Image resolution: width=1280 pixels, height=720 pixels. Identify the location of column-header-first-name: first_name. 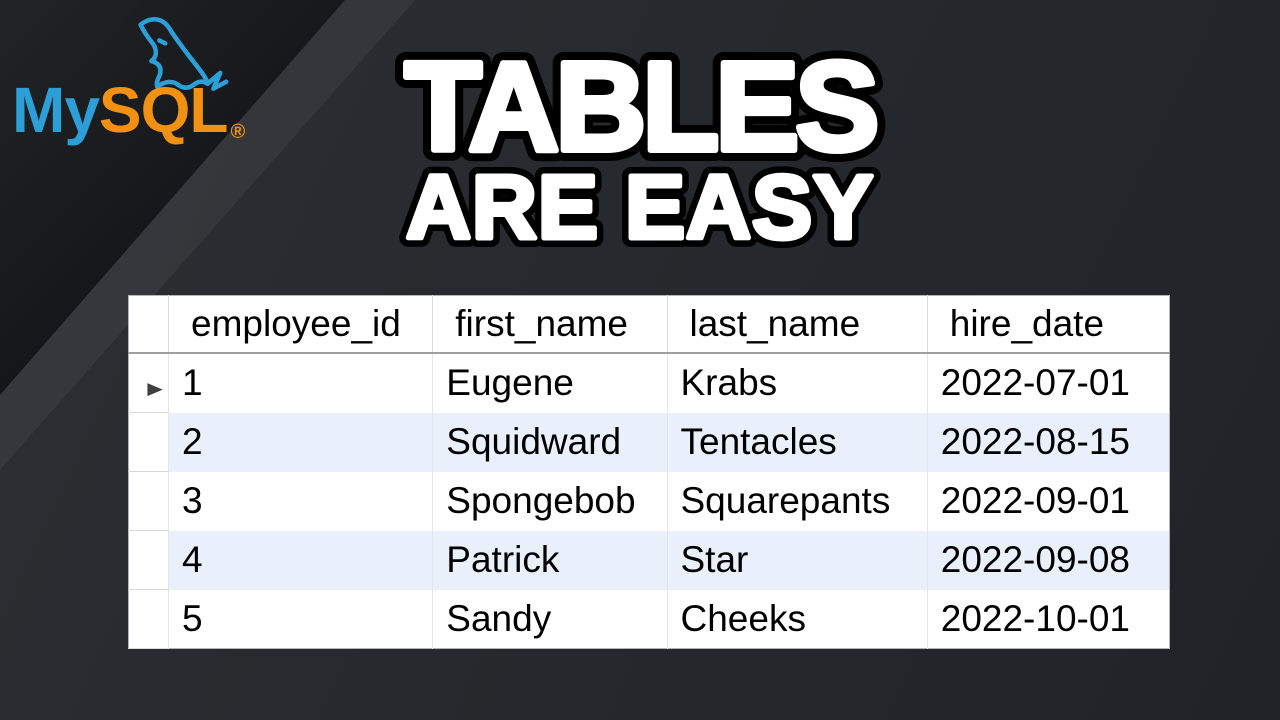
(550, 324).